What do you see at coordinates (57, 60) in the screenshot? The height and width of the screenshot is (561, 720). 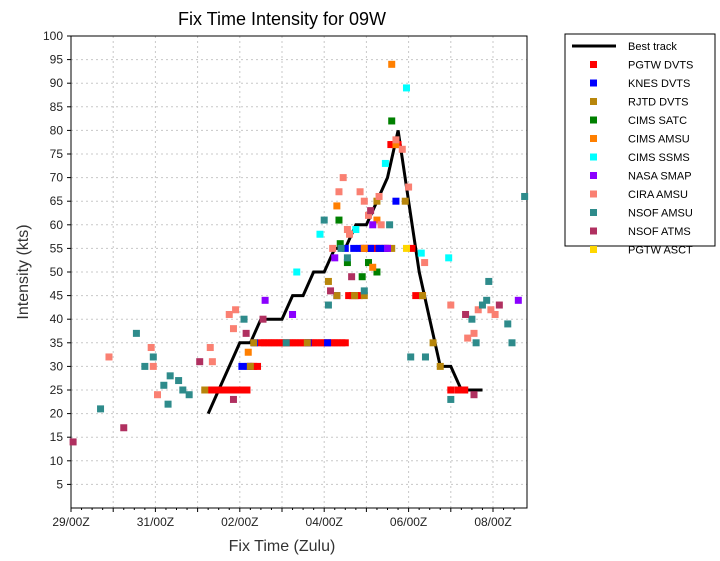 I see `y-tick-label: 95` at bounding box center [57, 60].